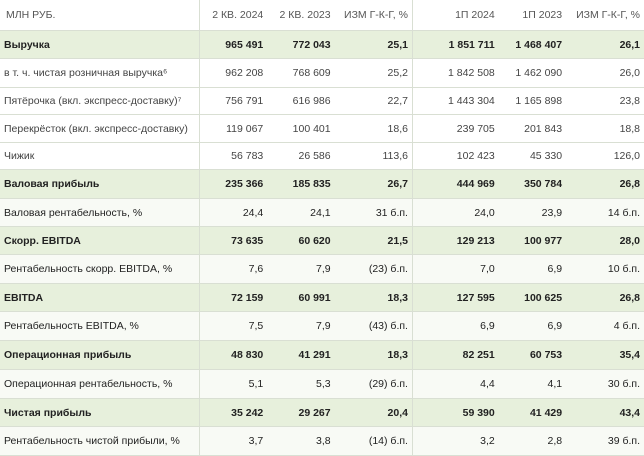 Image resolution: width=644 pixels, height=456 pixels. Describe the element at coordinates (532, 128) in the screenshot. I see `cell-h1-2023: 201 843` at that location.